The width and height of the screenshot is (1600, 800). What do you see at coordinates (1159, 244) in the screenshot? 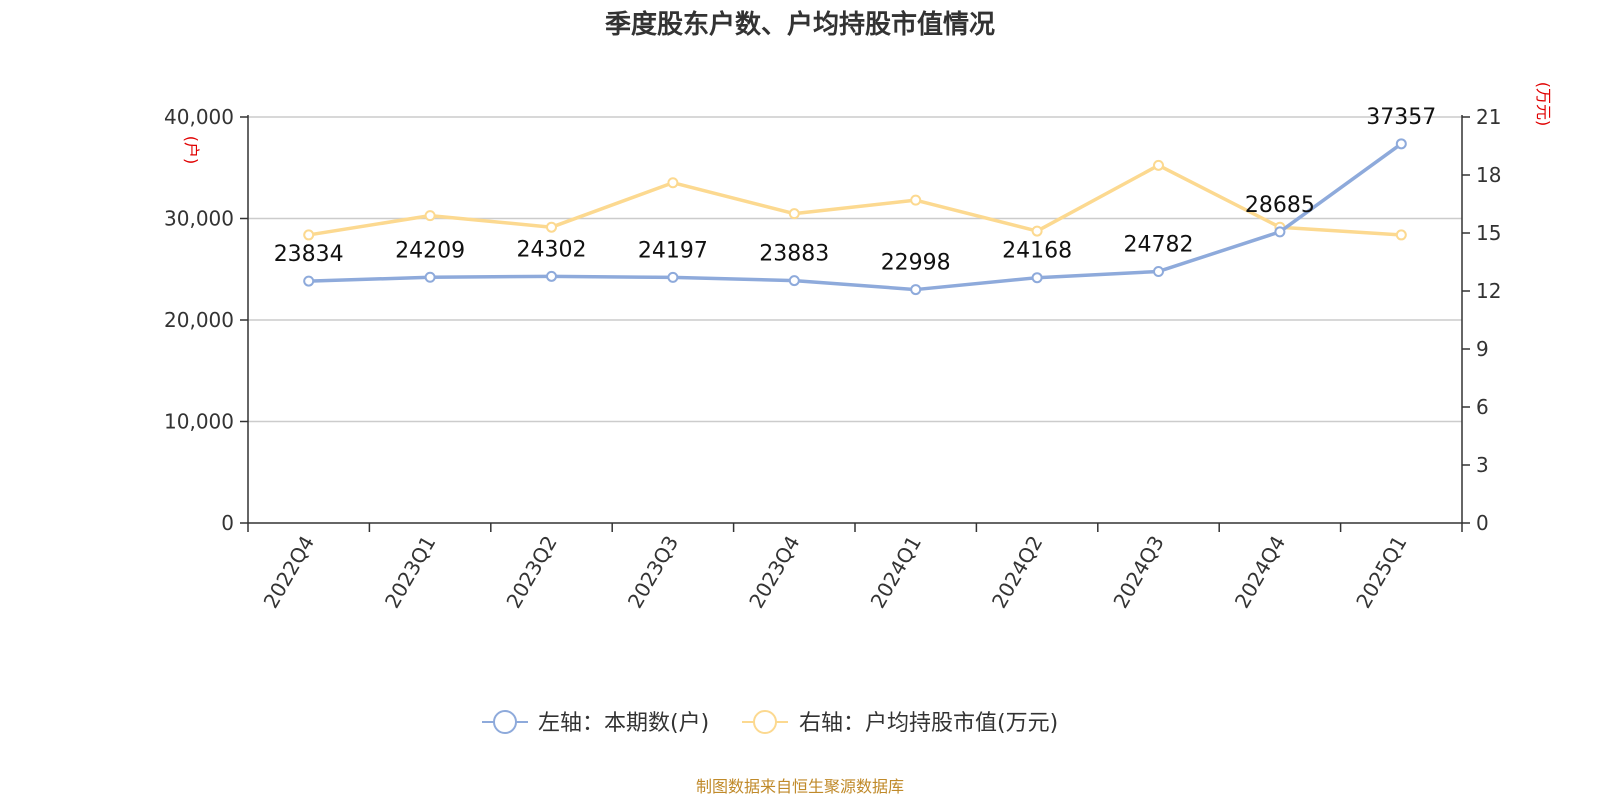
I see `data-label: 24782` at bounding box center [1159, 244].